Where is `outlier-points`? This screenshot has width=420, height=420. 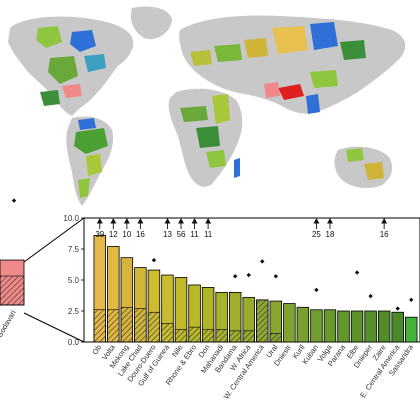
outlier-points is located at coordinates (282, 284).